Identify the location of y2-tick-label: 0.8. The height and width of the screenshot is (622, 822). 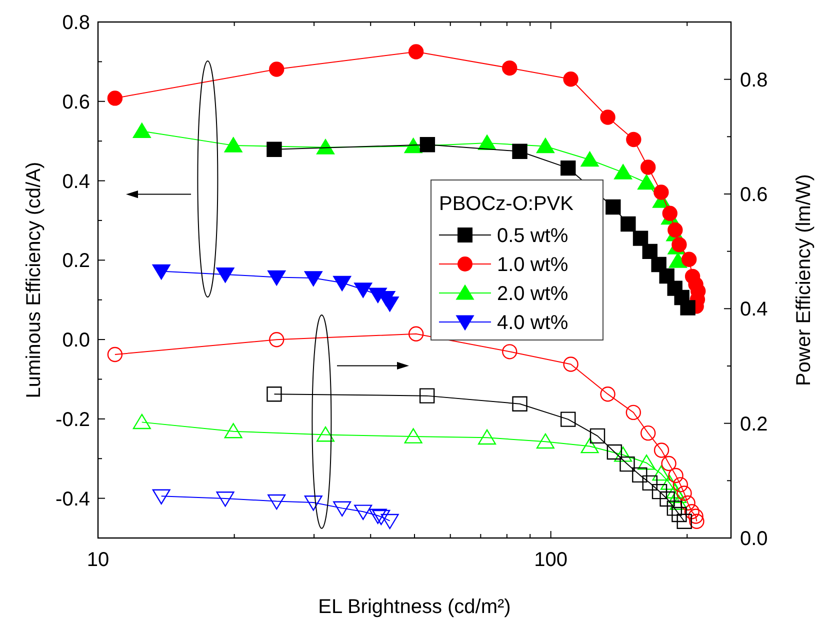
(754, 80).